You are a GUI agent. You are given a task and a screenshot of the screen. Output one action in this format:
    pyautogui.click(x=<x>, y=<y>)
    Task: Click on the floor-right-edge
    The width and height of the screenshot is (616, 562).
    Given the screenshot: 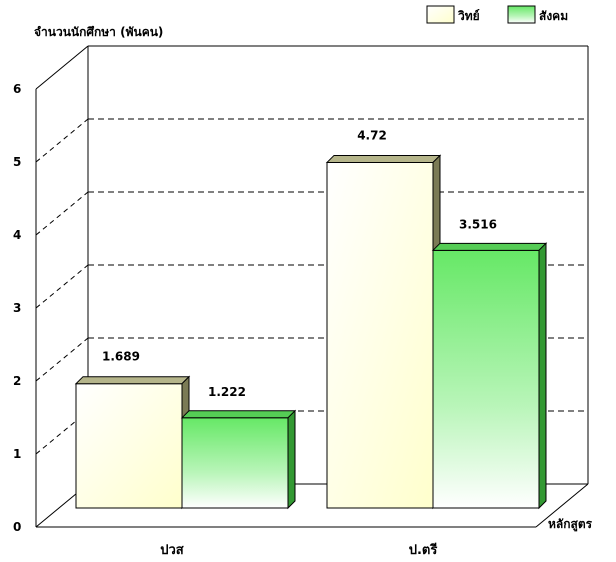 What is the action you would take?
    pyautogui.click(x=562, y=505)
    